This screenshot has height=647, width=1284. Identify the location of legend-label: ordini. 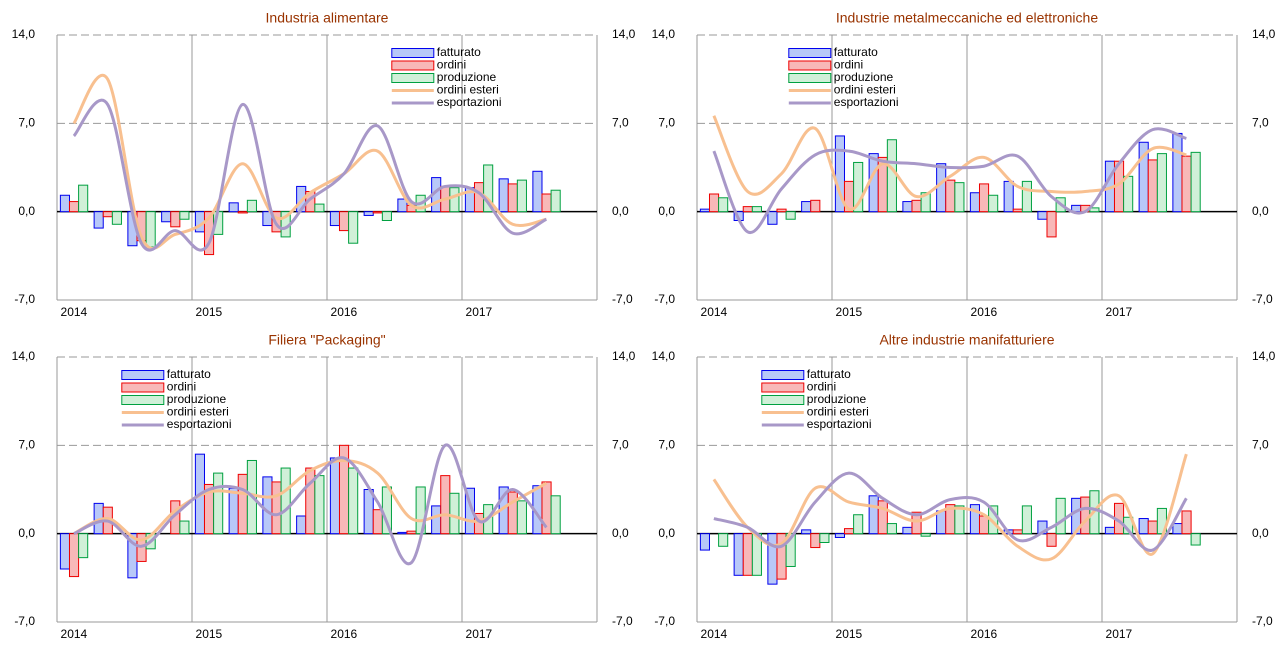
(848, 65).